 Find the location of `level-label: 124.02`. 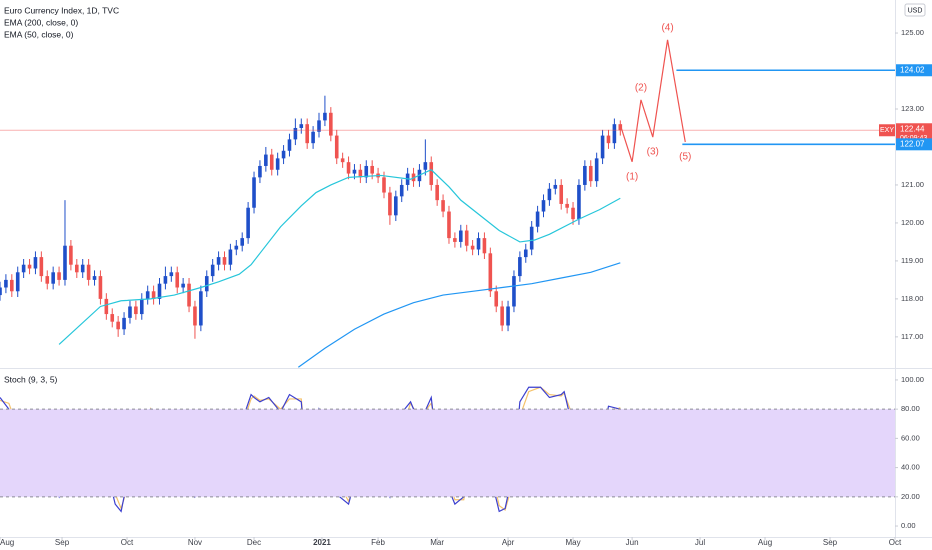

level-label: 124.02 is located at coordinates (912, 69).